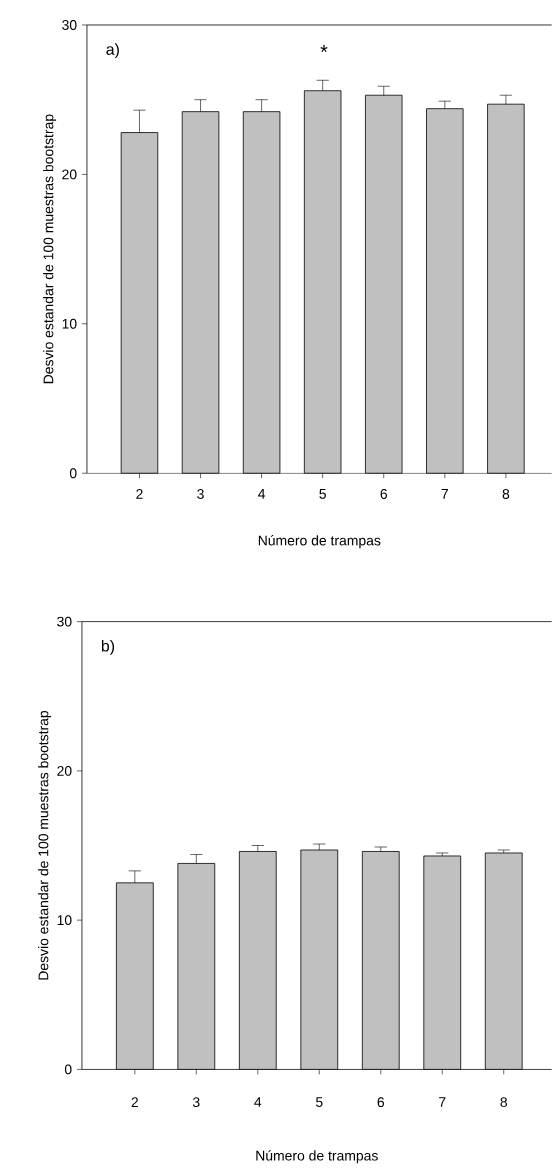  What do you see at coordinates (112, 51) in the screenshot?
I see `annotation: a)` at bounding box center [112, 51].